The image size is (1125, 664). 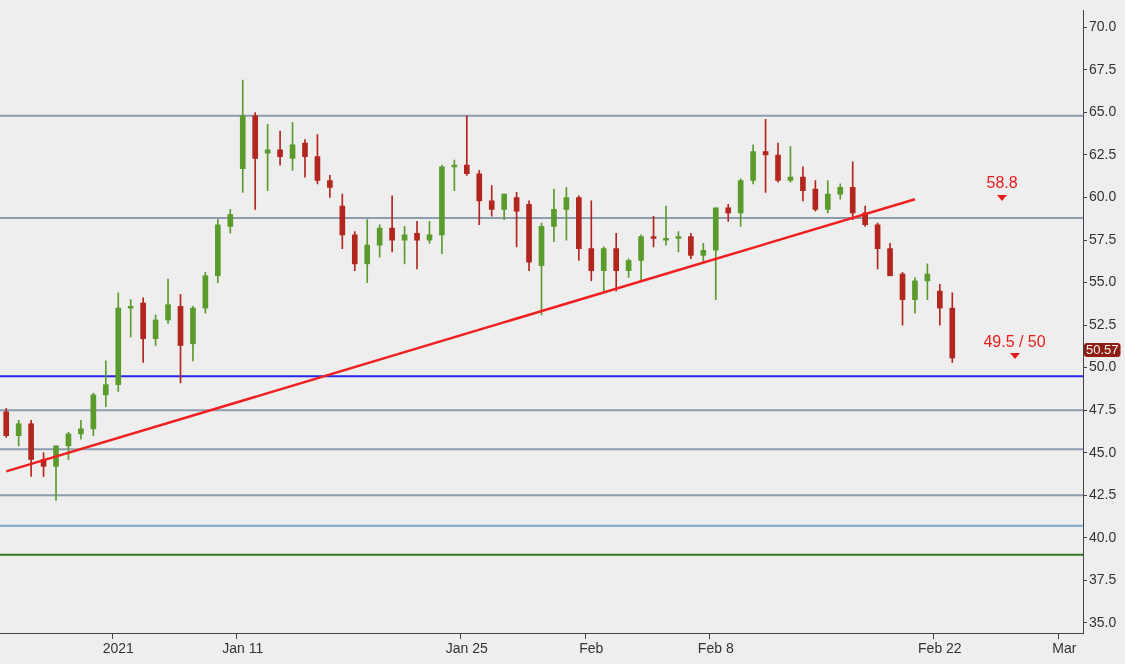 I want to click on x-tick-label: Jan 11, so click(x=243, y=648).